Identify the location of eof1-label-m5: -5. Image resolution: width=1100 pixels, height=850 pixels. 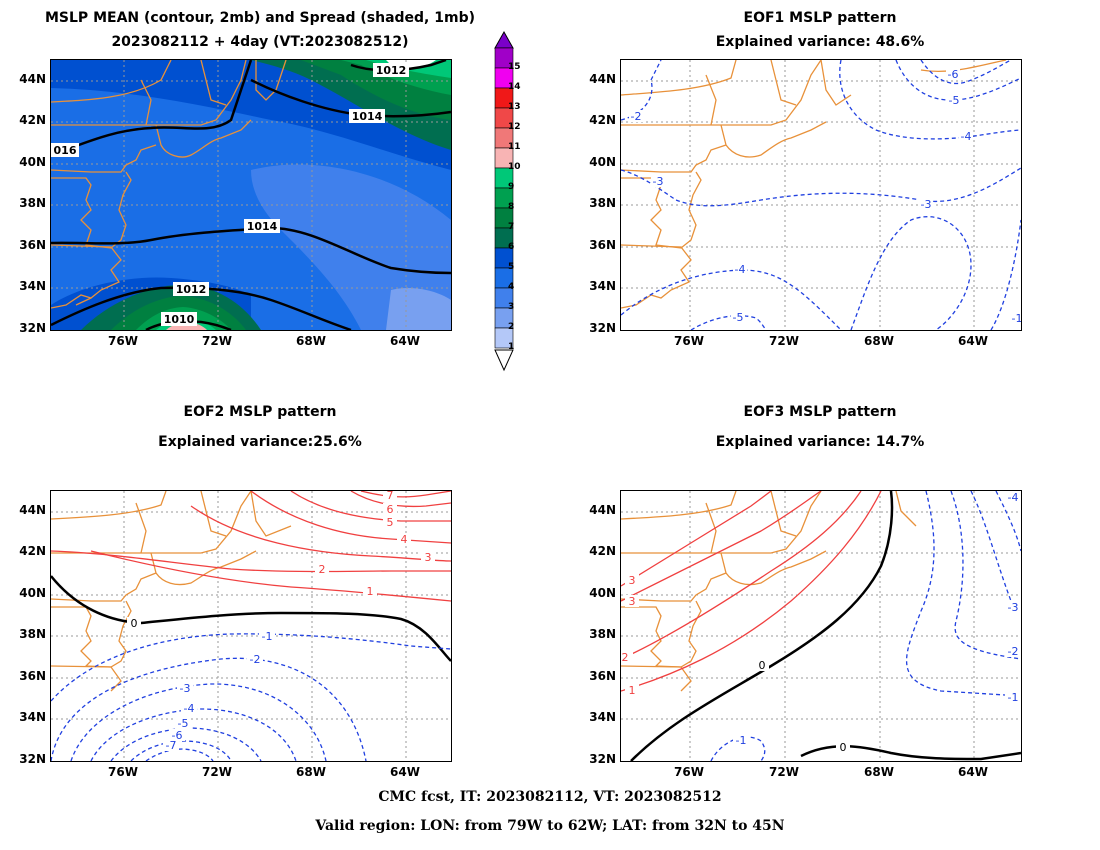
(954, 100).